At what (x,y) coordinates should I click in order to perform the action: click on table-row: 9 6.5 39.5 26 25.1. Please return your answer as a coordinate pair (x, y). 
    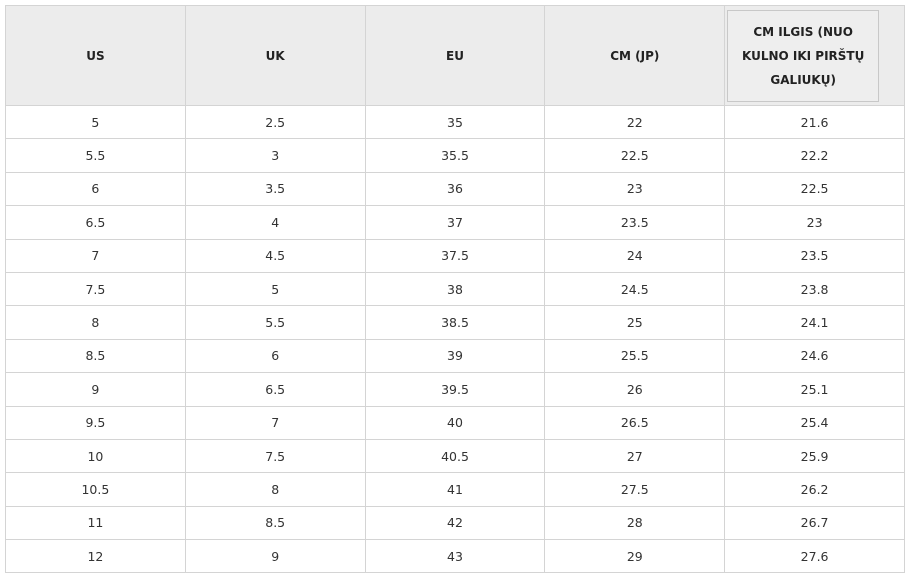
    Looking at the image, I should click on (455, 389).